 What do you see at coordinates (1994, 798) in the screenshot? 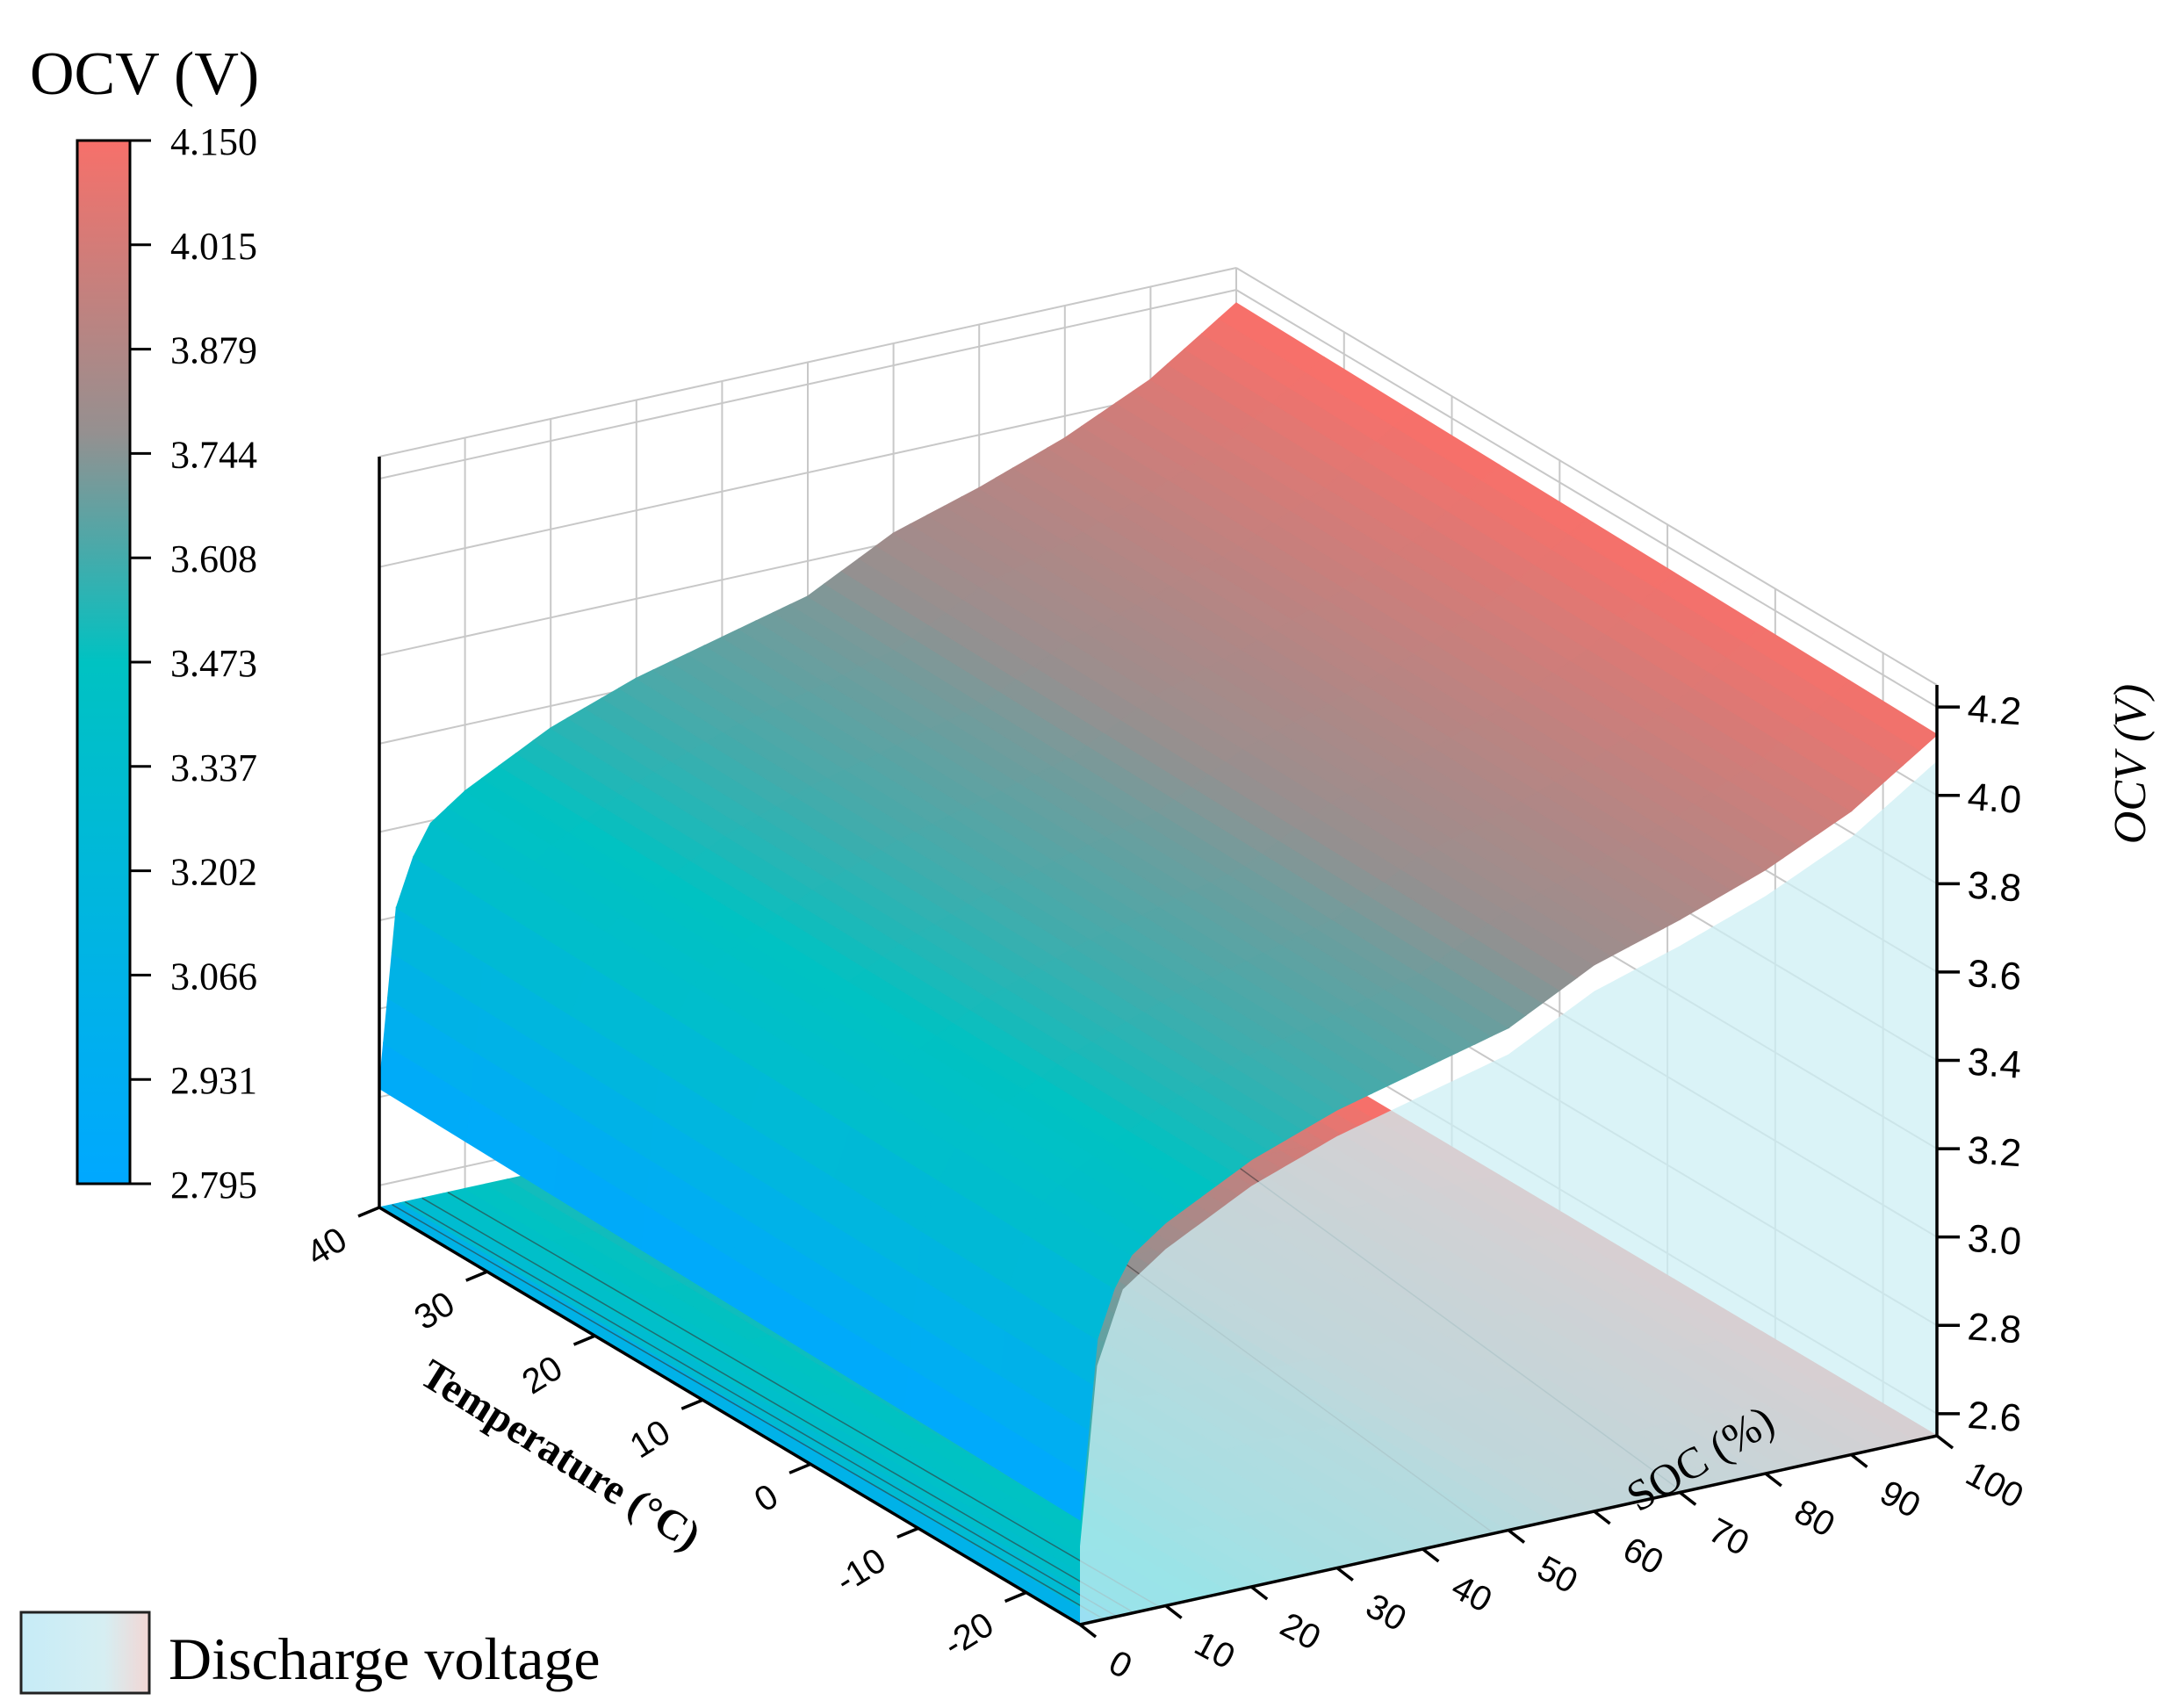
I see `z-tick-label: 4.0` at bounding box center [1994, 798].